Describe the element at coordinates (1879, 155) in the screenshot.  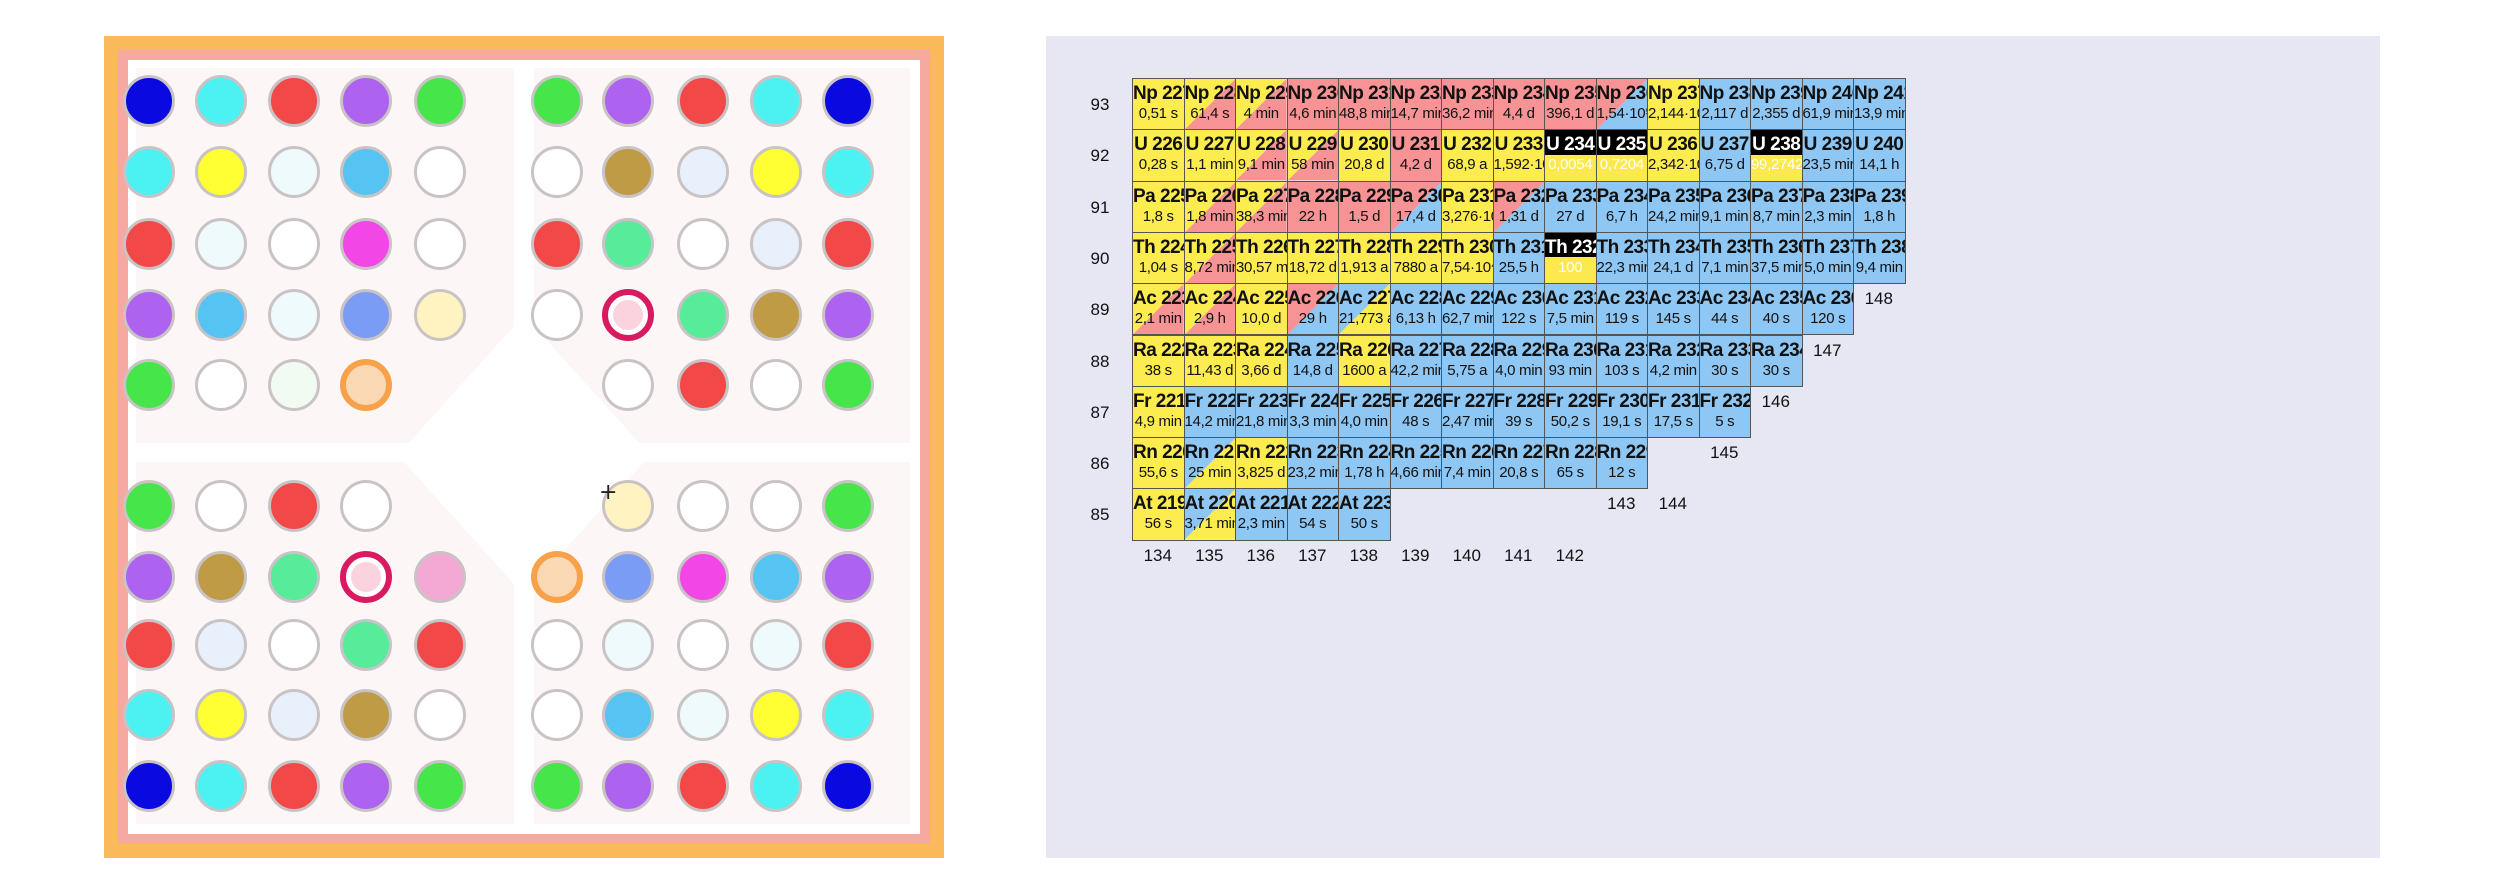
I see `nuclide-cell: U 240 14,1 h` at that location.